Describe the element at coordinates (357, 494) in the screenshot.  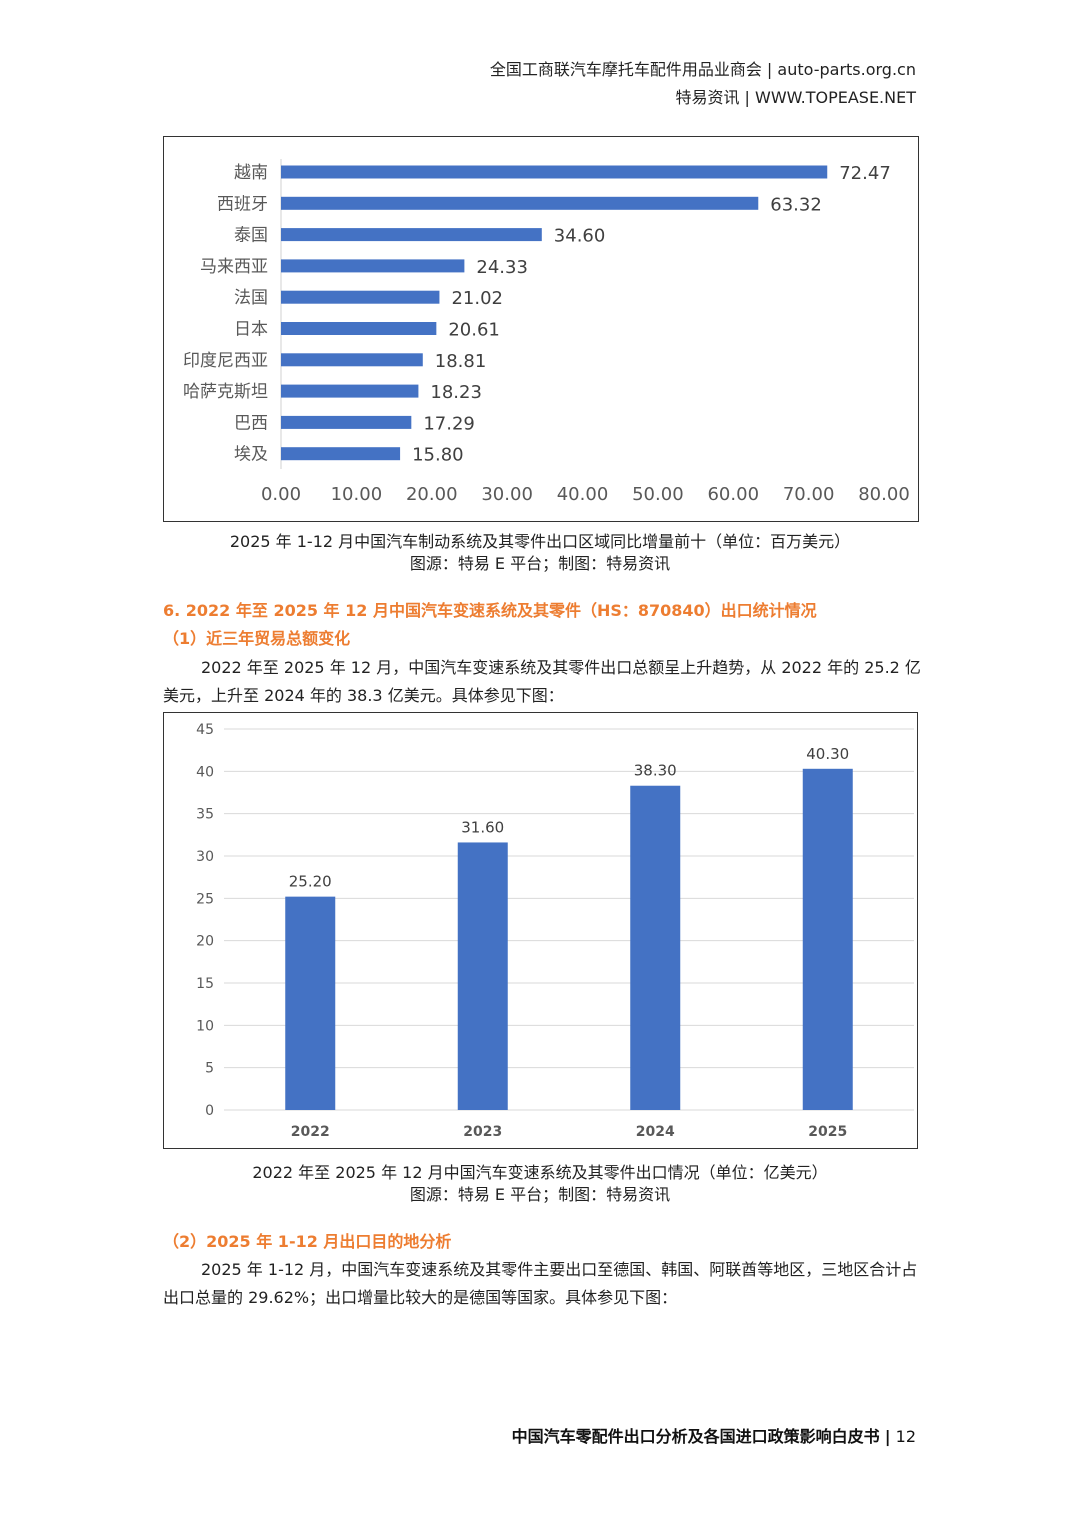
I see `x-tick-label: 10.00` at that location.